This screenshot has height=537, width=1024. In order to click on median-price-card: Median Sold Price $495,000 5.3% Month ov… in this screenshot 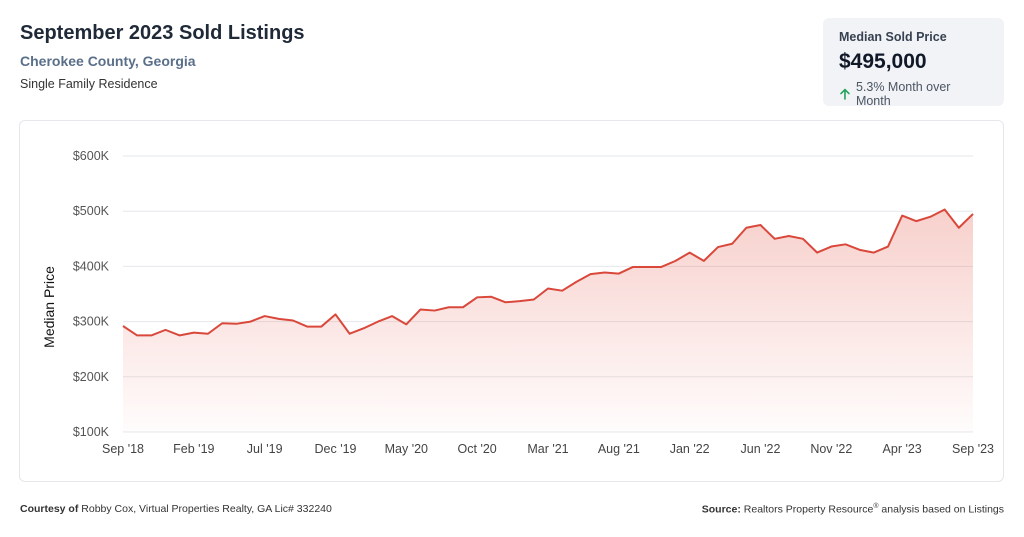, I will do `click(913, 63)`.